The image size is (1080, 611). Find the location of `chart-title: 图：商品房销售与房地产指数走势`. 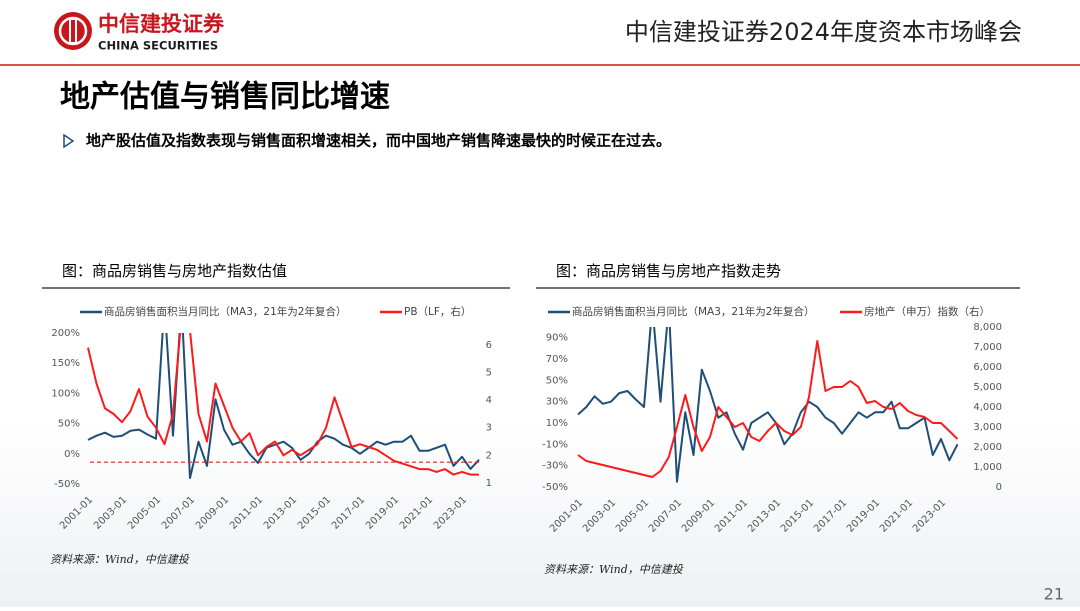

chart-title: 图：商品房销售与房地产指数走势 is located at coordinates (668, 271).